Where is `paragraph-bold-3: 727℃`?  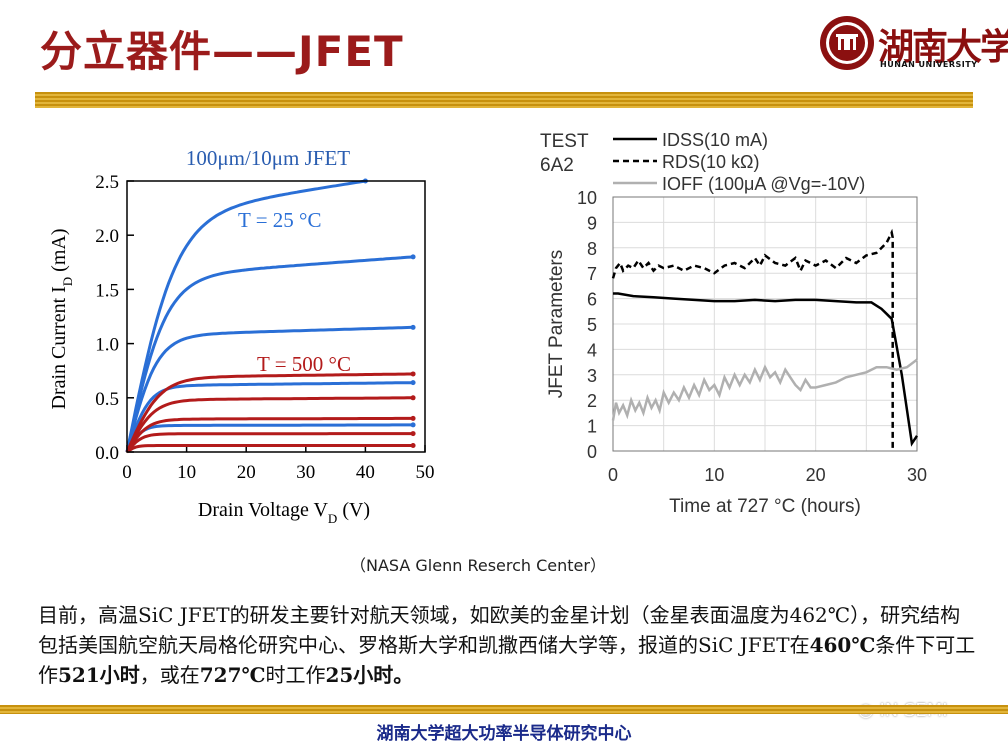
paragraph-bold-3: 727℃ is located at coordinates (232, 675).